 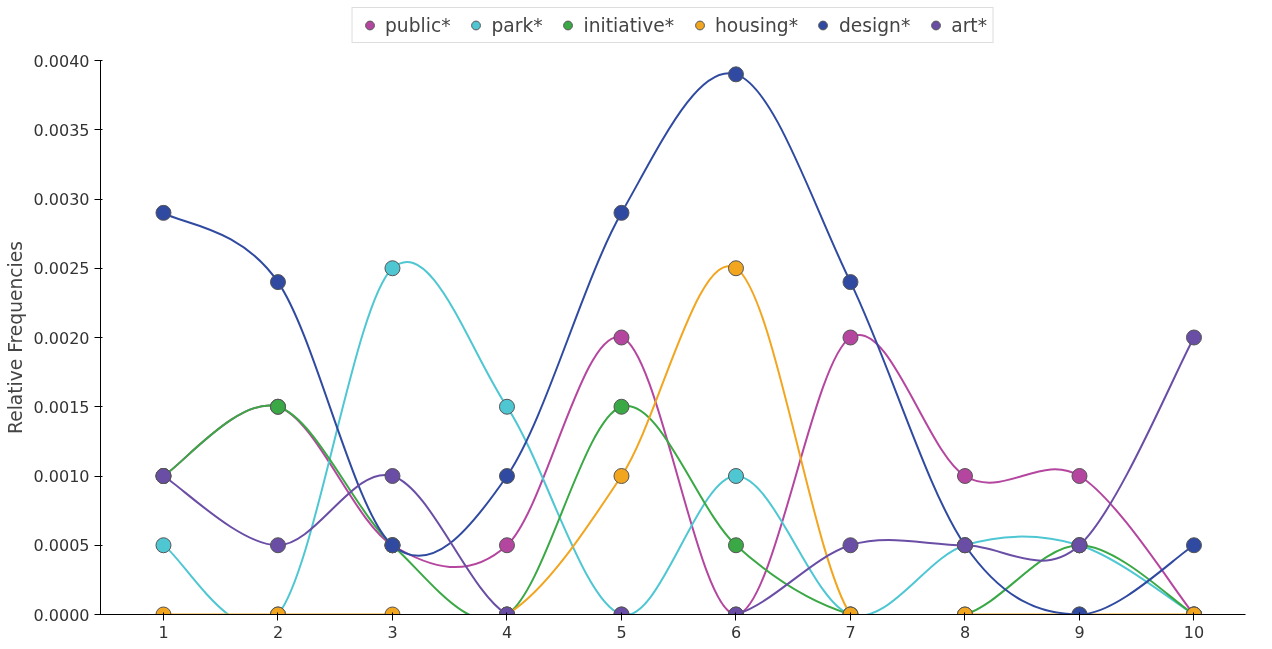 What do you see at coordinates (278, 632) in the screenshot?
I see `x-tick-label: 2` at bounding box center [278, 632].